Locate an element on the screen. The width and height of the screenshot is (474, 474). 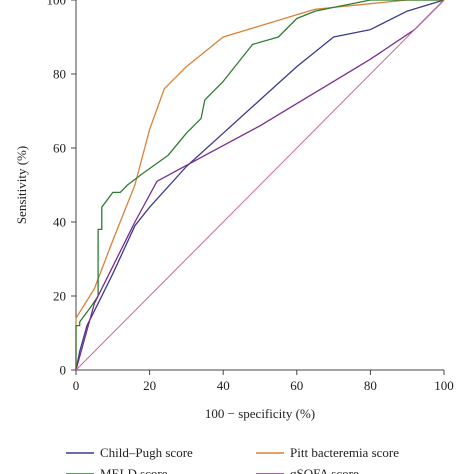
legend-label-1: Pitt bacteremia score is located at coordinates (344, 452).